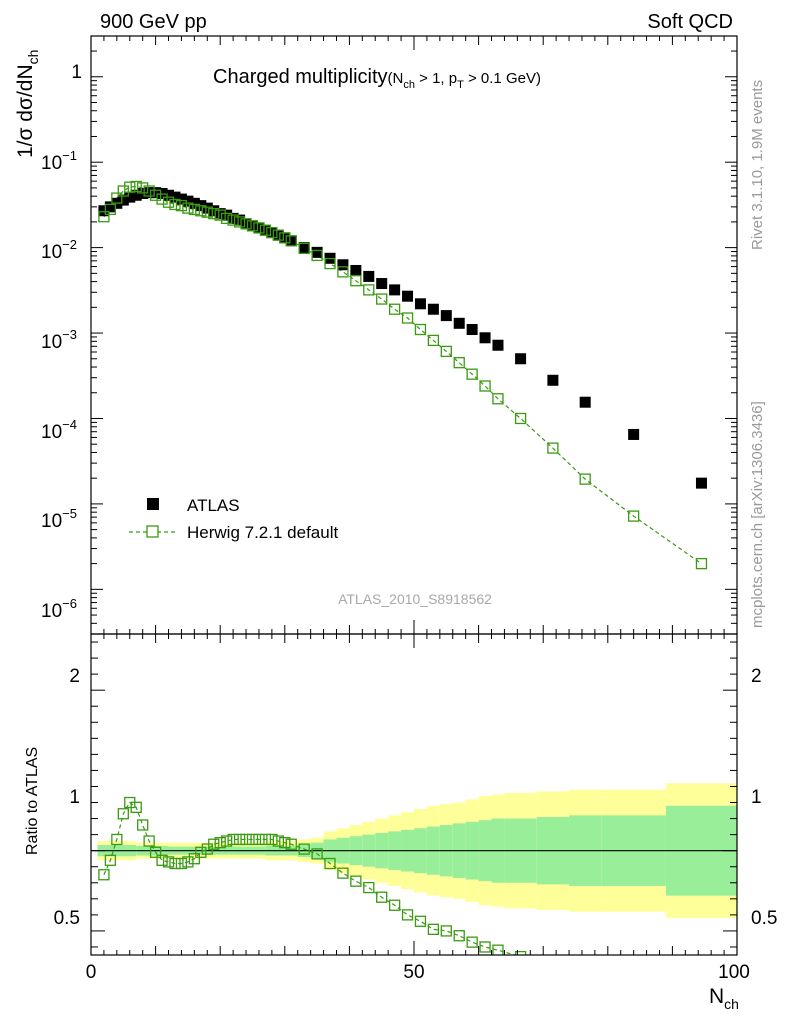  What do you see at coordinates (74, 797) in the screenshot?
I see `ratio-y-tick-1: 1` at bounding box center [74, 797].